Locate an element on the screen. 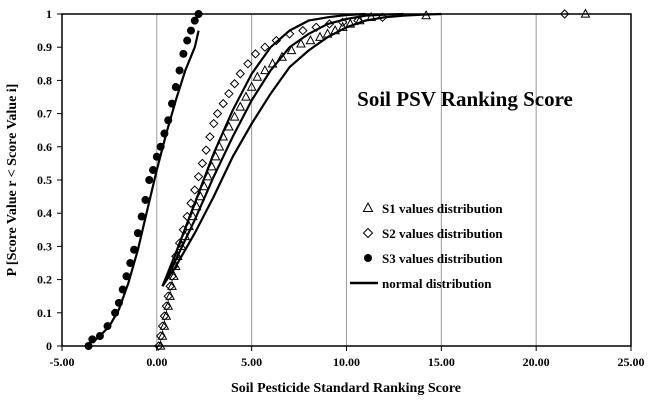  x-tick-label: 20.00 is located at coordinates (536, 362).